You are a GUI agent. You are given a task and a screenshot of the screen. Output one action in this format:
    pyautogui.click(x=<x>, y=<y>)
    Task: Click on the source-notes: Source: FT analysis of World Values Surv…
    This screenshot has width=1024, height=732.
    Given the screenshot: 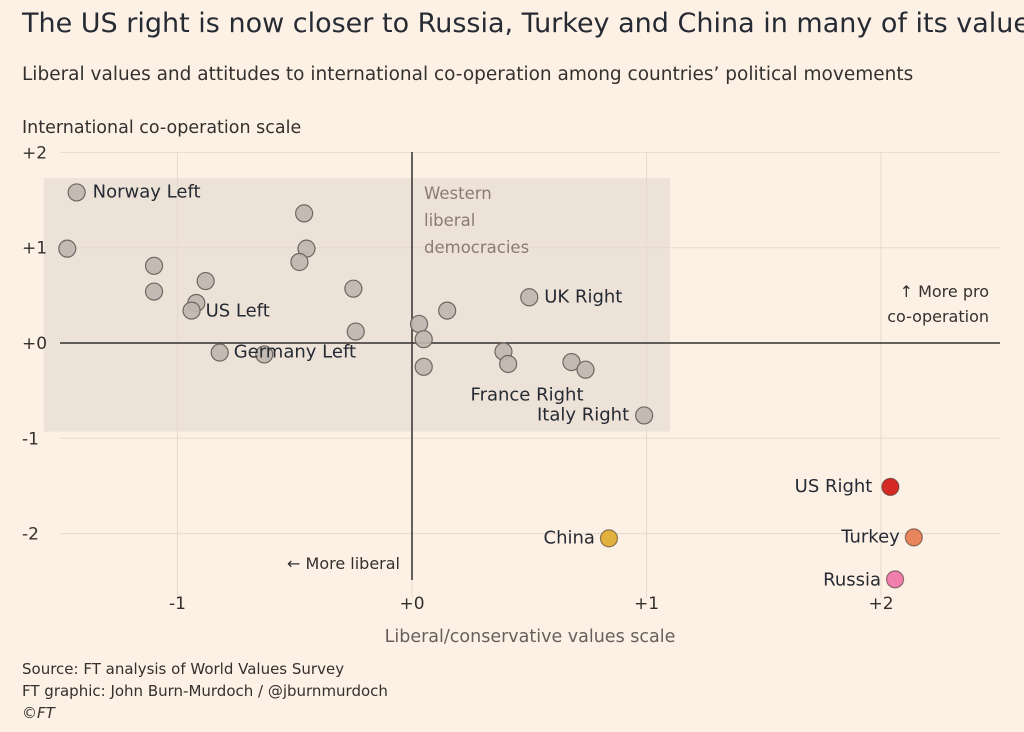 What is the action you would take?
    pyautogui.click(x=205, y=691)
    